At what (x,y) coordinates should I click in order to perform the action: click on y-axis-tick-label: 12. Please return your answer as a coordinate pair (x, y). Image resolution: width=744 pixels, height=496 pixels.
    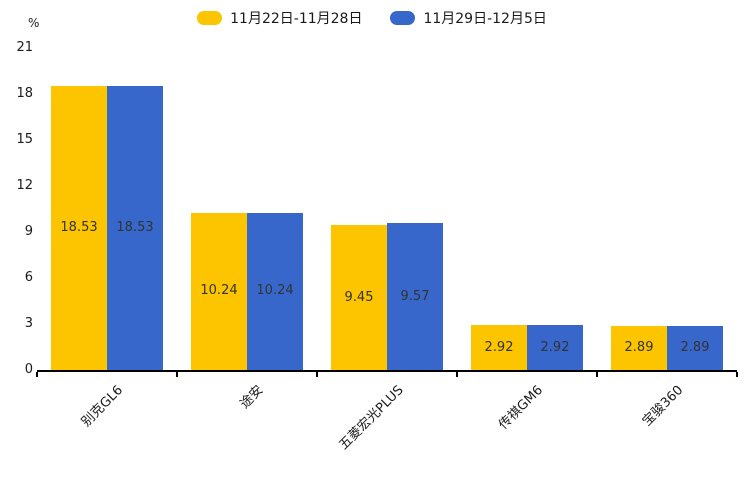
    Looking at the image, I should click on (24, 185).